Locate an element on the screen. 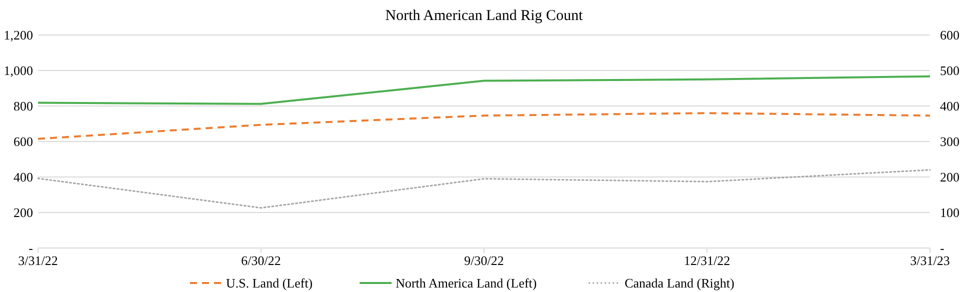  legend-label: U.S. Land (Left) is located at coordinates (269, 283).